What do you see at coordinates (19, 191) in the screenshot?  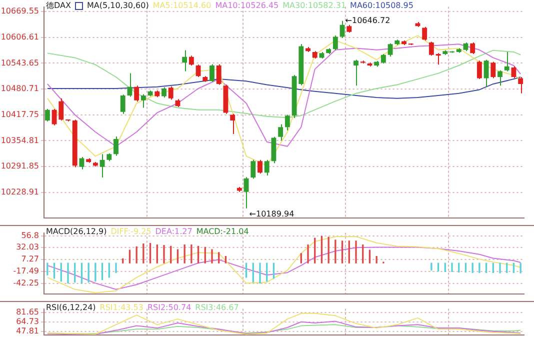 I see `y-tick-label: 10228.91` at bounding box center [19, 191].